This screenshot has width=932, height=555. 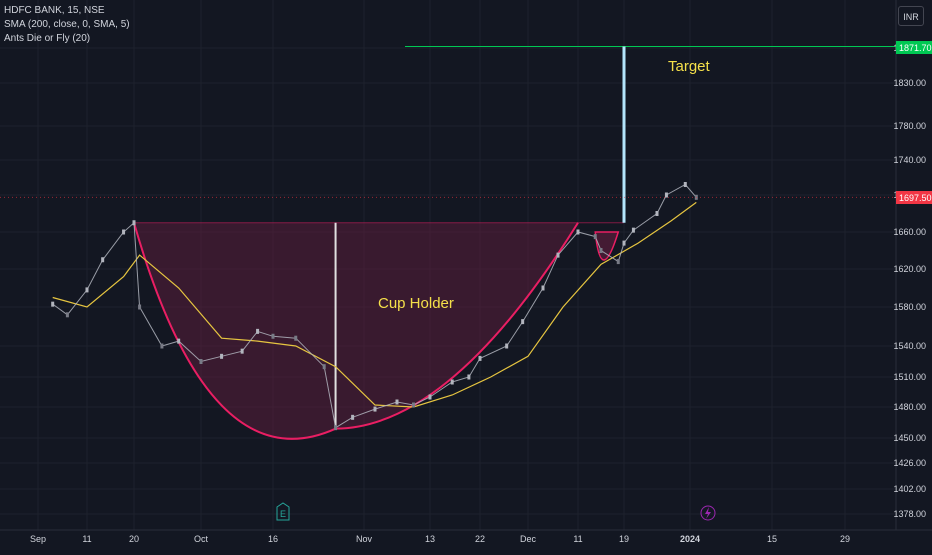 I want to click on target-label: Target, so click(x=689, y=66).